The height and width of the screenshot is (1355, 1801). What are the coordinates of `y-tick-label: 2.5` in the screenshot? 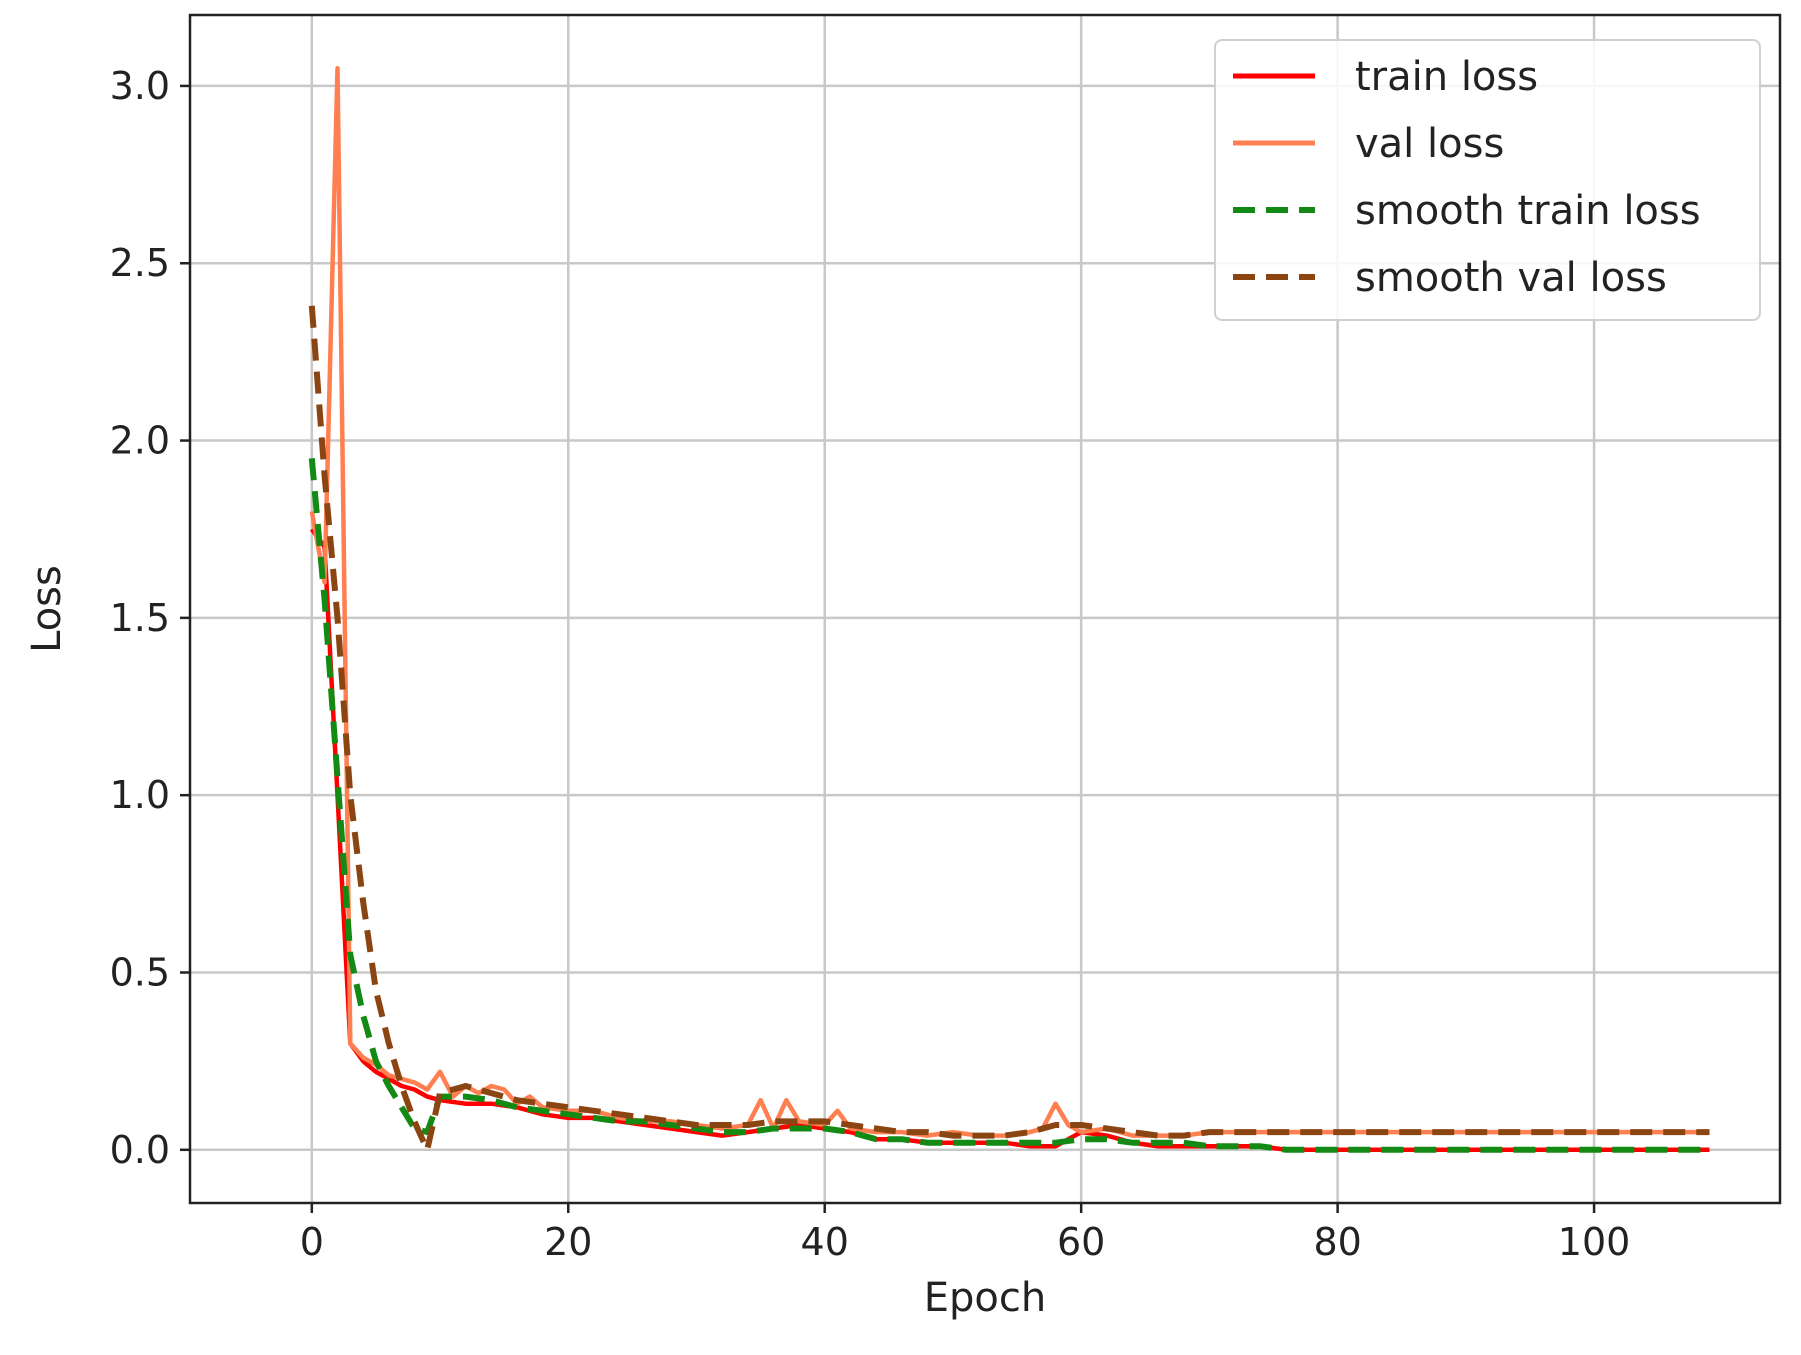 It's located at (140, 263).